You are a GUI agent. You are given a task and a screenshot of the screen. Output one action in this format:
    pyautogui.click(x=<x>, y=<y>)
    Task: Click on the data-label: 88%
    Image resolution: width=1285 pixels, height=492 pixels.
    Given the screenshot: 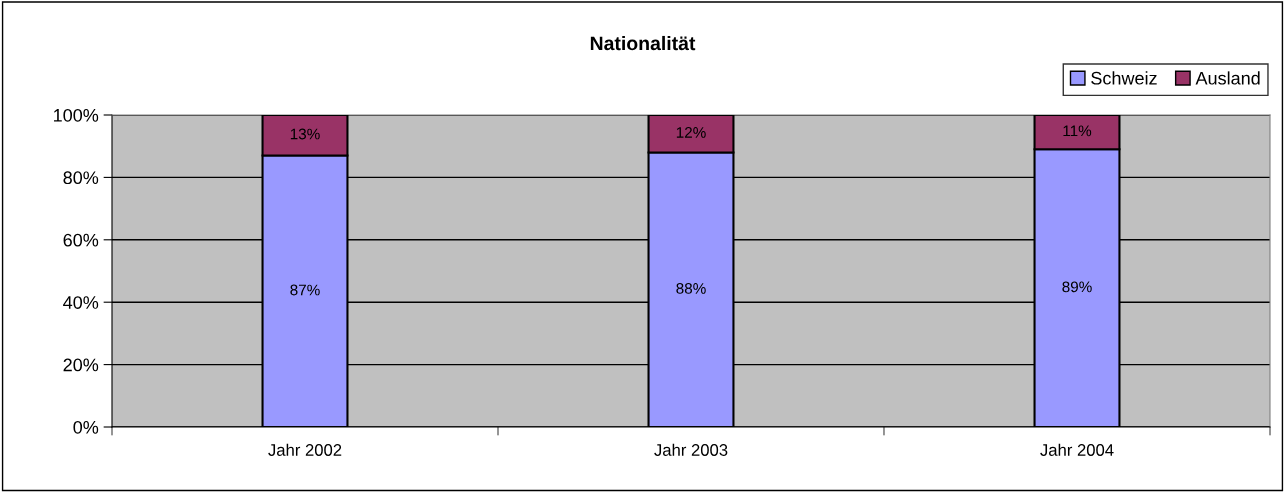 What is the action you would take?
    pyautogui.click(x=691, y=288)
    